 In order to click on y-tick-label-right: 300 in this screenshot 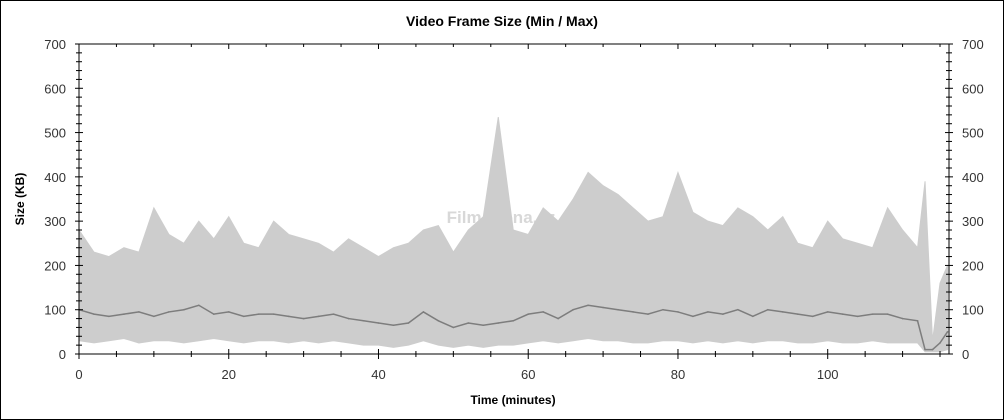, I will do `click(973, 221)`.